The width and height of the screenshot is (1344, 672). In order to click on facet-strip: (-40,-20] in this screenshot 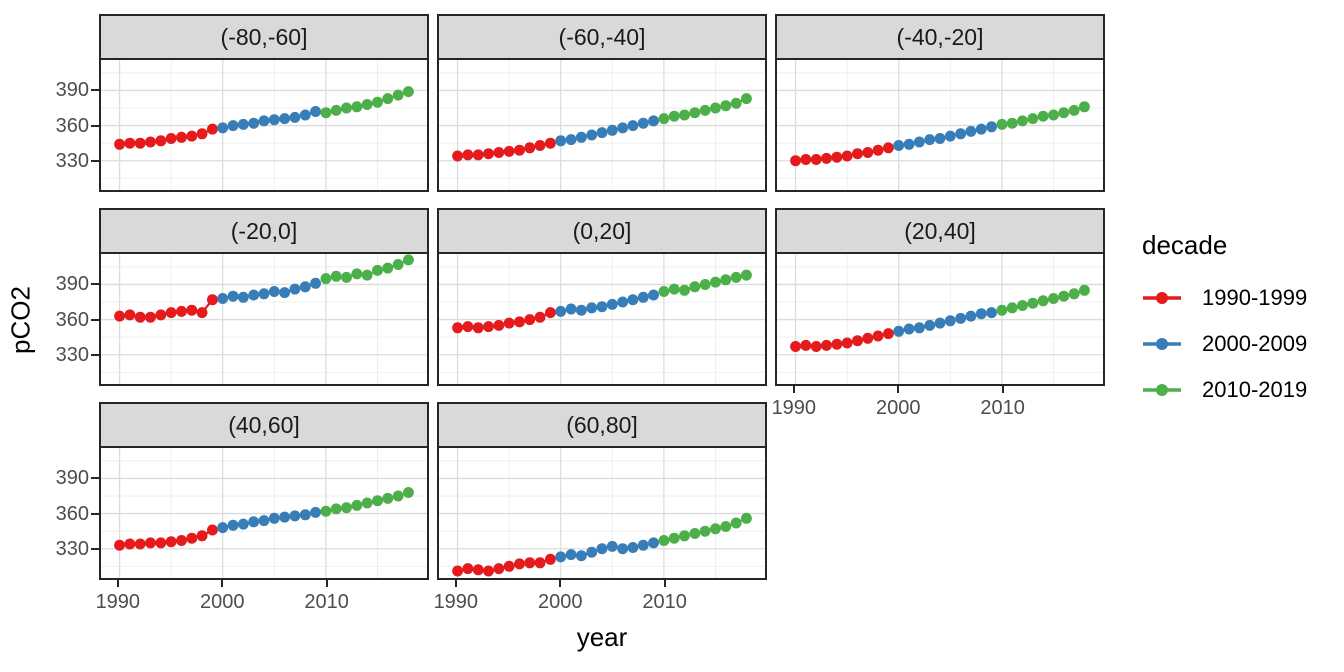, I will do `click(940, 37)`.